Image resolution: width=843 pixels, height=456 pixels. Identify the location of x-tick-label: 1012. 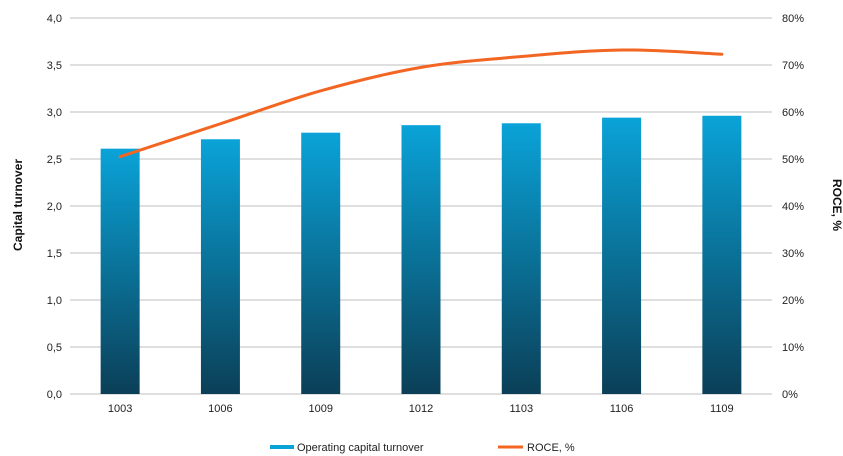
(421, 409).